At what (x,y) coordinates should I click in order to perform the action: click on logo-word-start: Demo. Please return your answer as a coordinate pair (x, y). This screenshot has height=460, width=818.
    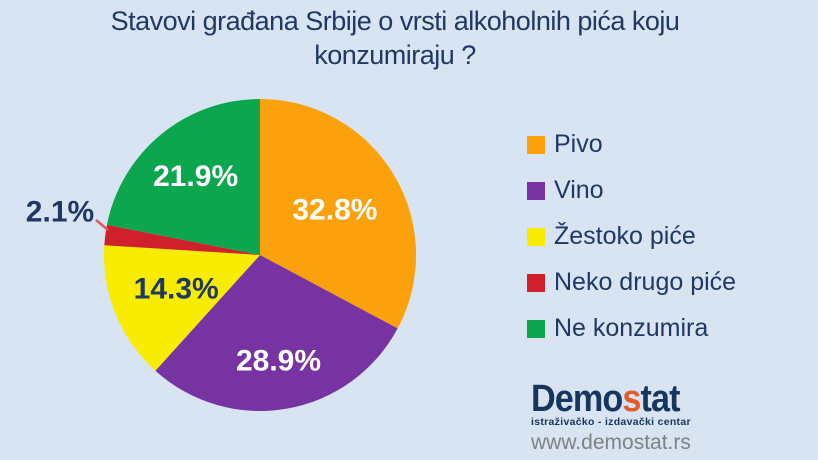
    Looking at the image, I should click on (577, 399).